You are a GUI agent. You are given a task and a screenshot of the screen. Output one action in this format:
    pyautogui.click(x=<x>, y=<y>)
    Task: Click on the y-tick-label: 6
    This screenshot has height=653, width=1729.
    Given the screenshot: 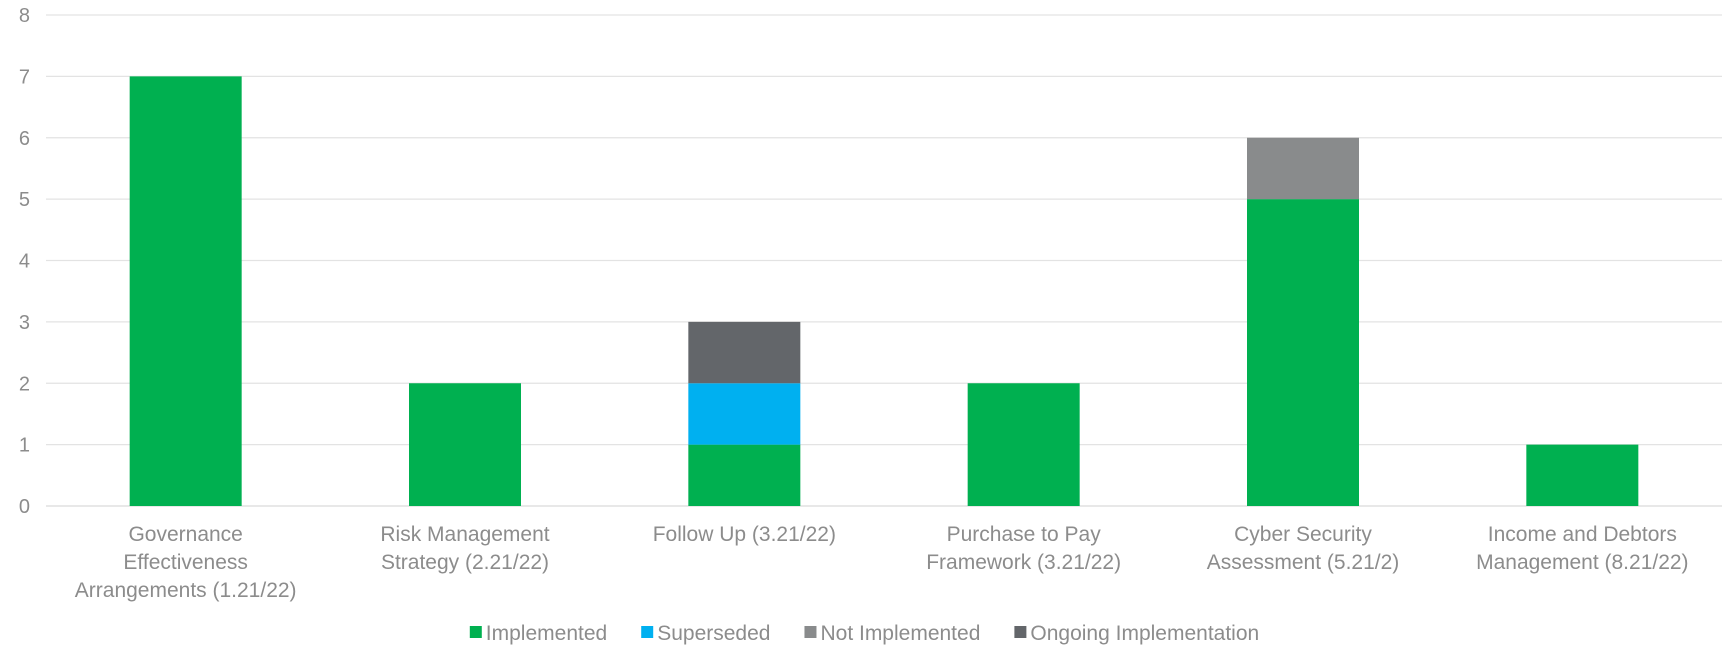 What is the action you would take?
    pyautogui.click(x=24, y=139)
    